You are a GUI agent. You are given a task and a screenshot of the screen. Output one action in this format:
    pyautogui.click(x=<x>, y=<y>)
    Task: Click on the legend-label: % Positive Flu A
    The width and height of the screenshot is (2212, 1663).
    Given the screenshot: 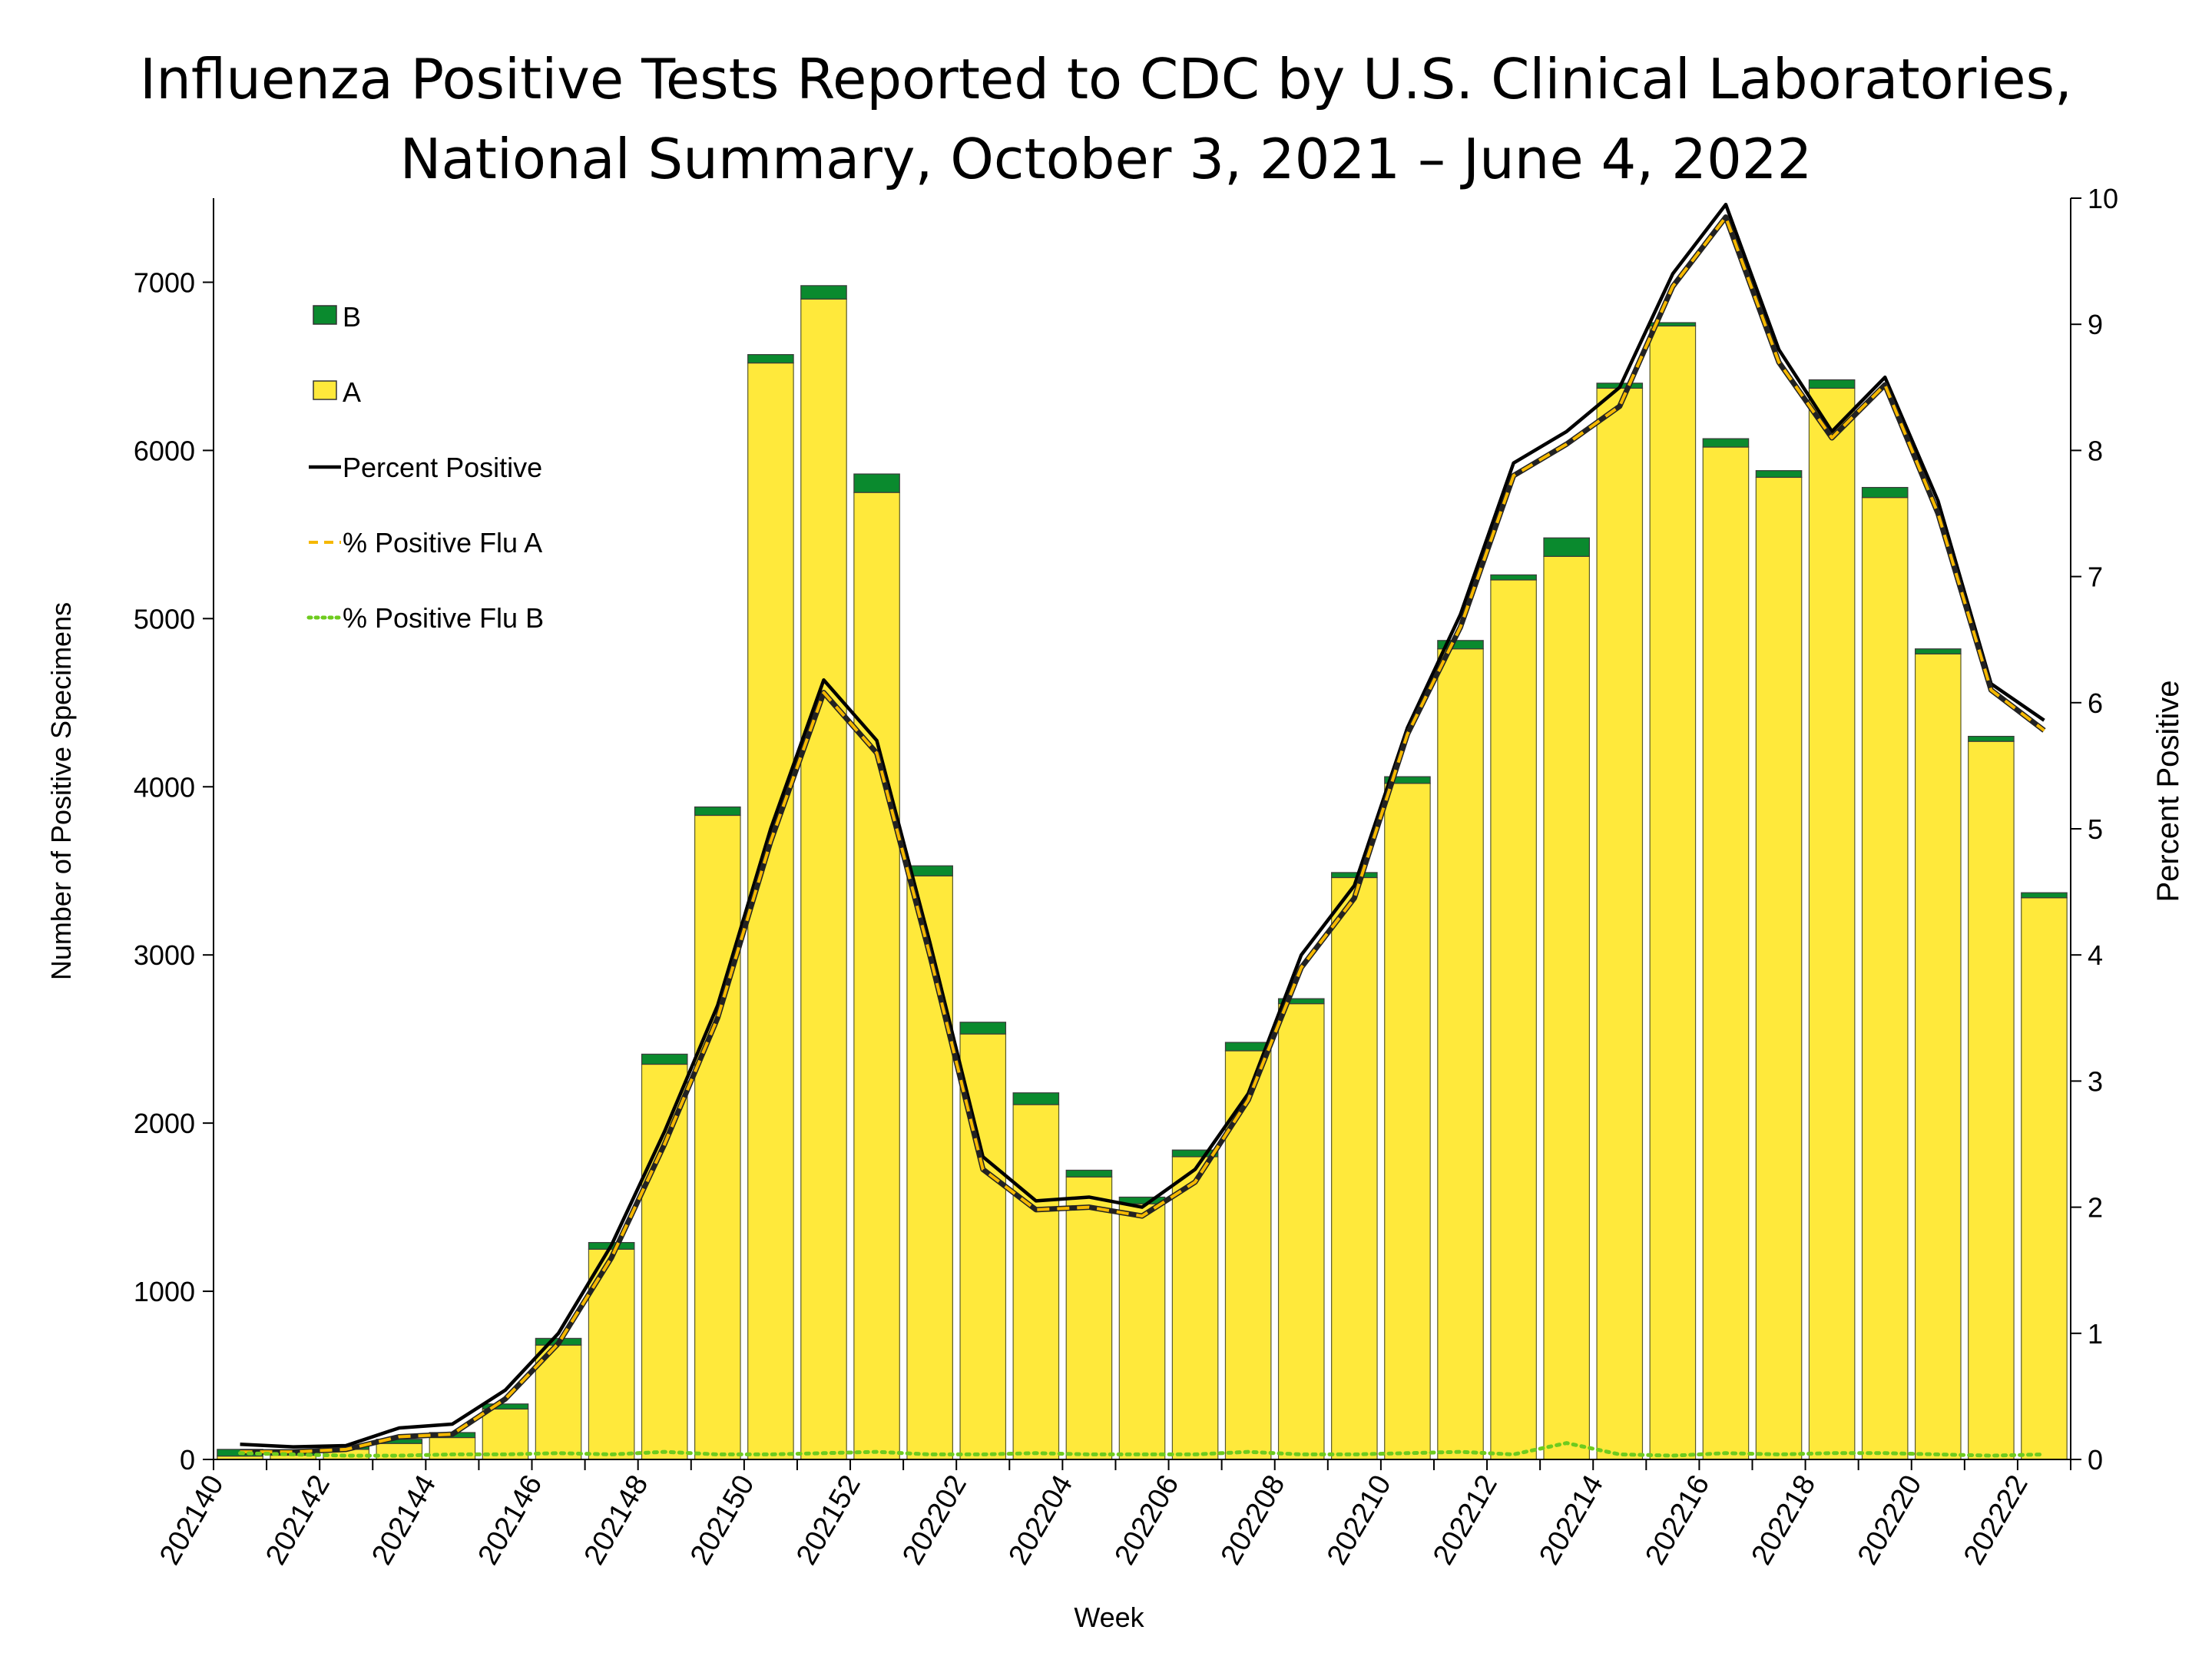 What is the action you would take?
    pyautogui.click(x=442, y=542)
    